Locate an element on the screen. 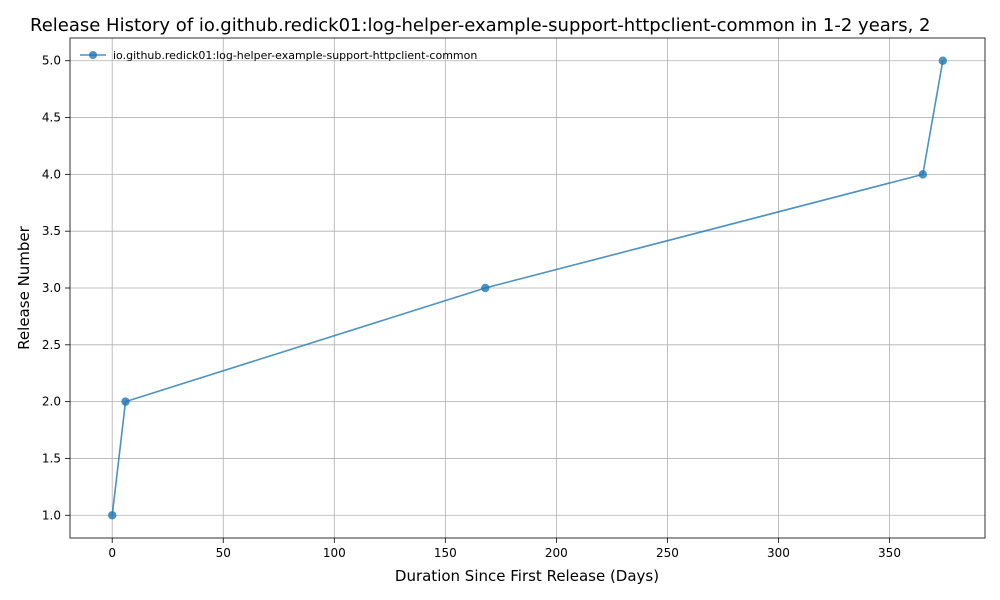  x-tick-label: 200 is located at coordinates (556, 553).